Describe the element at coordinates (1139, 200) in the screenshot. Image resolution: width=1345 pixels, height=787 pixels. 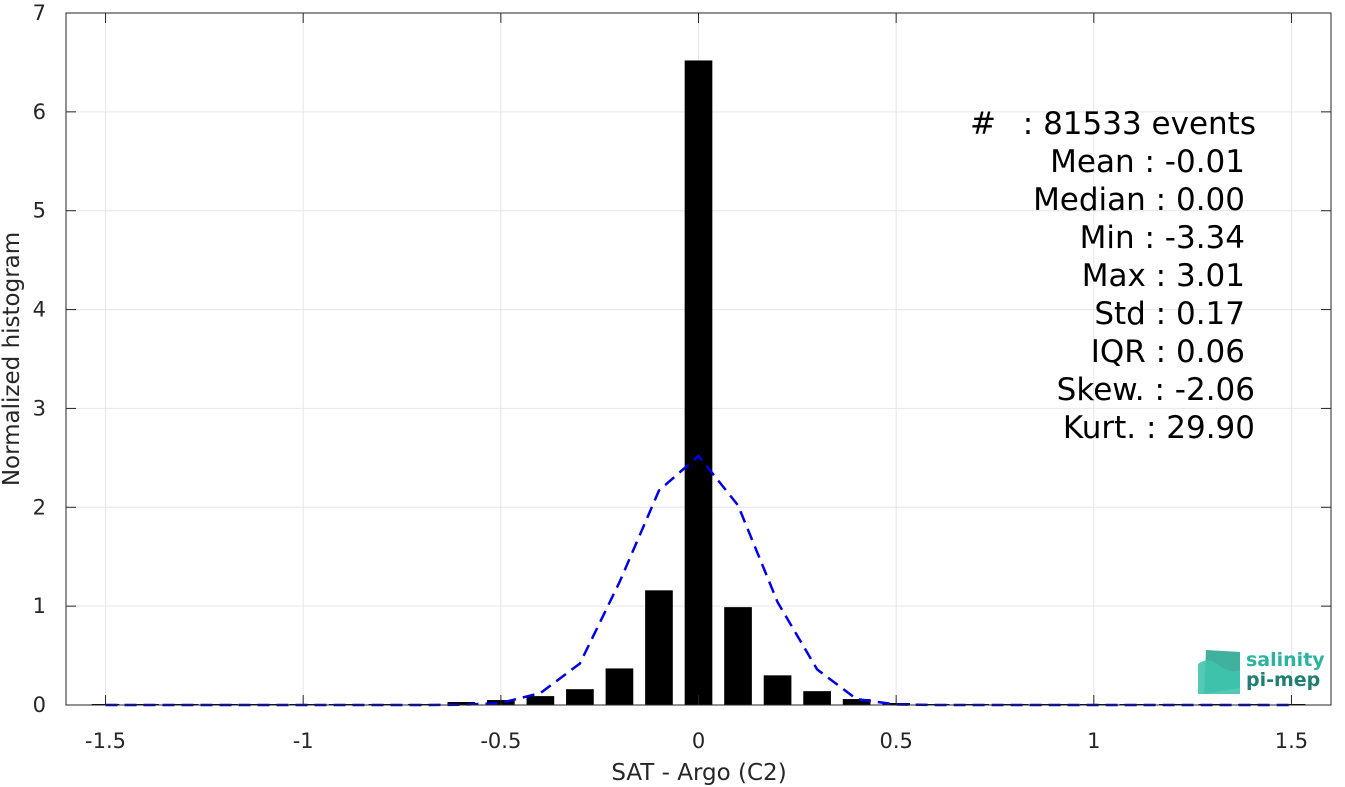
I see `stat-line: Median : 0.00` at that location.